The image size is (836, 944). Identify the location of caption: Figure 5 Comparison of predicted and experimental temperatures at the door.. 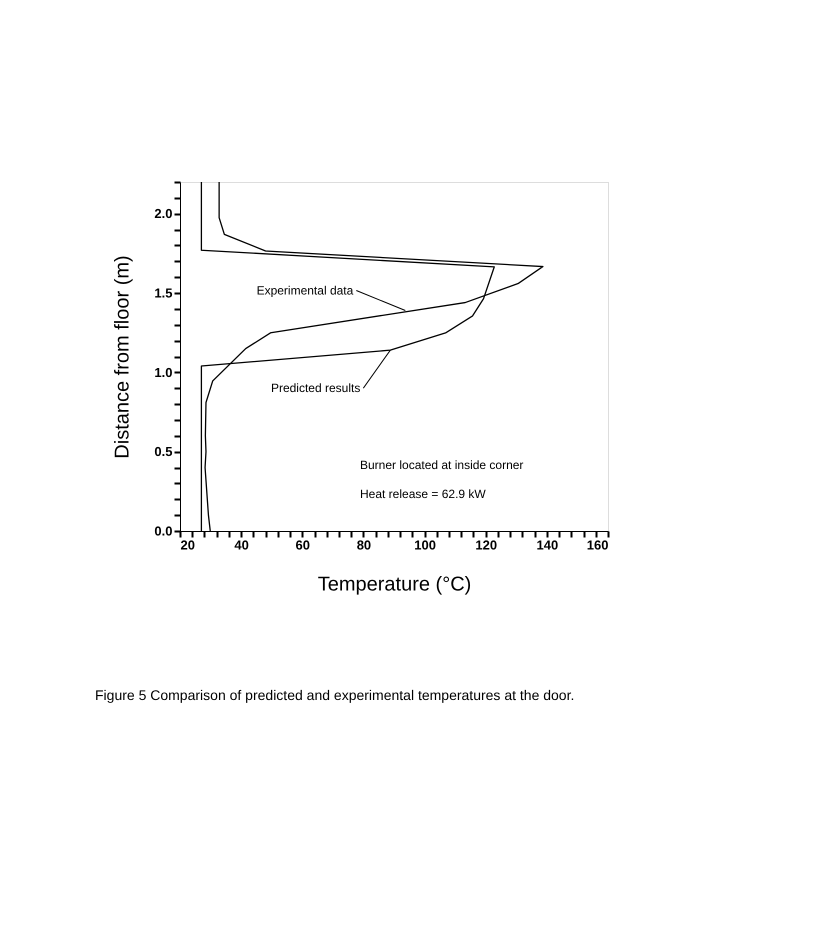
(334, 695).